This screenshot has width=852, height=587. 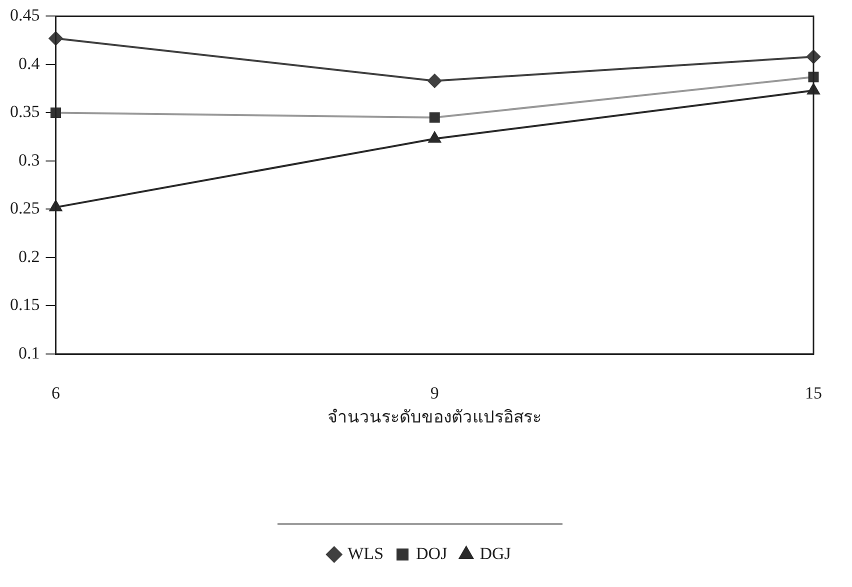 What do you see at coordinates (29, 63) in the screenshot?
I see `y-tick-label: 0.4` at bounding box center [29, 63].